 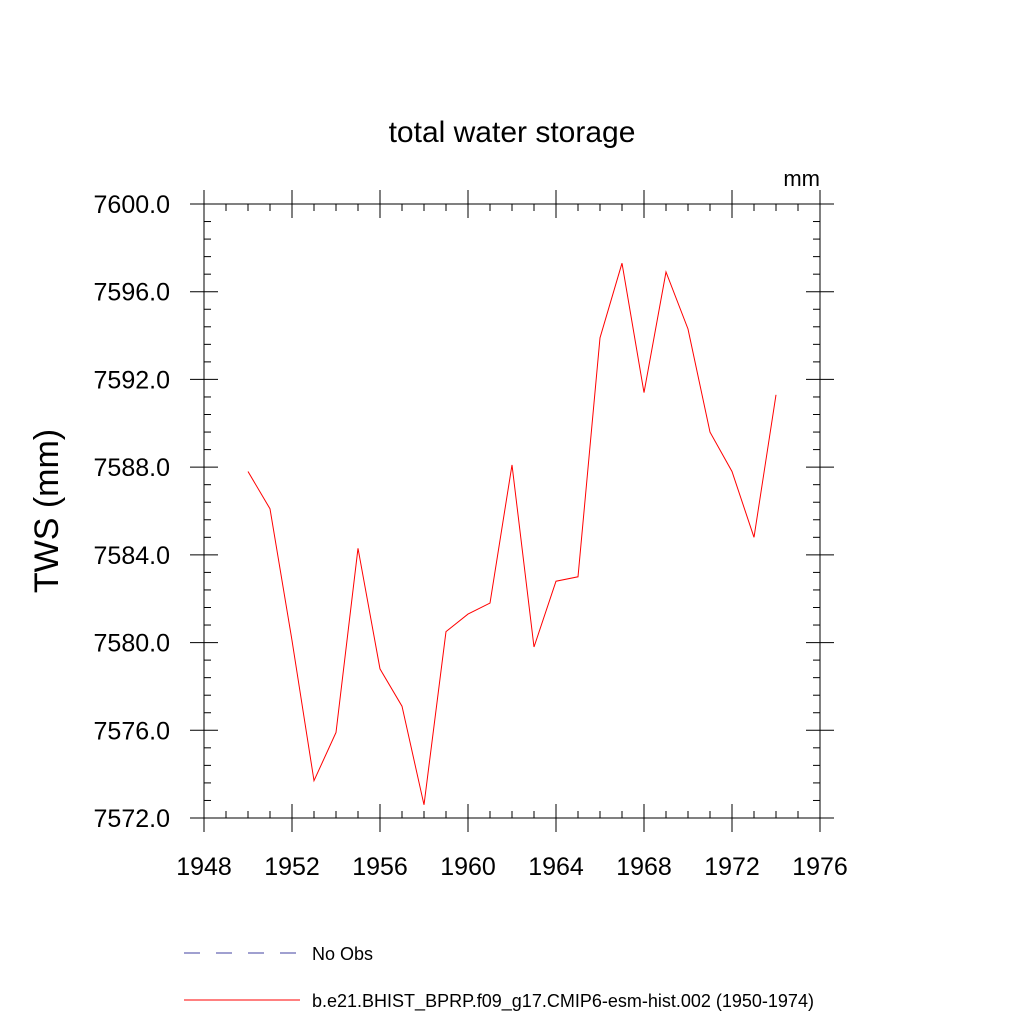 I want to click on y-tick-label: 7588.0, so click(x=132, y=468).